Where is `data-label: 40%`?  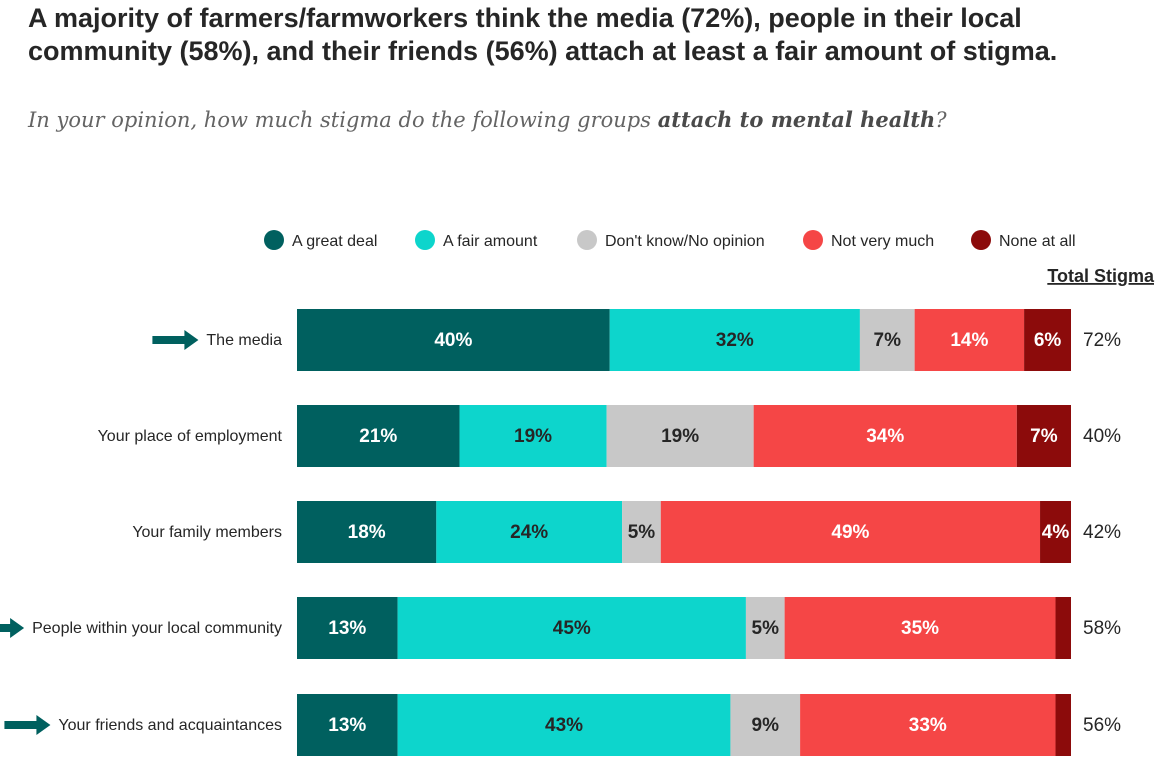 data-label: 40% is located at coordinates (453, 340).